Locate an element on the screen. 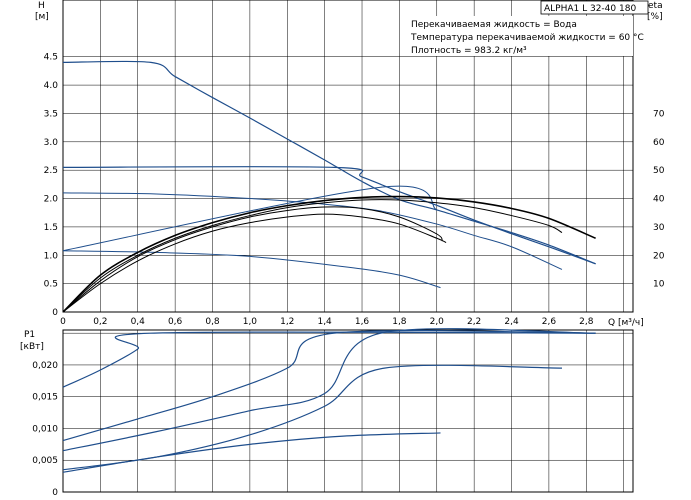 The width and height of the screenshot is (691, 500). q-axis-title: Q [м³/ч] is located at coordinates (626, 323).